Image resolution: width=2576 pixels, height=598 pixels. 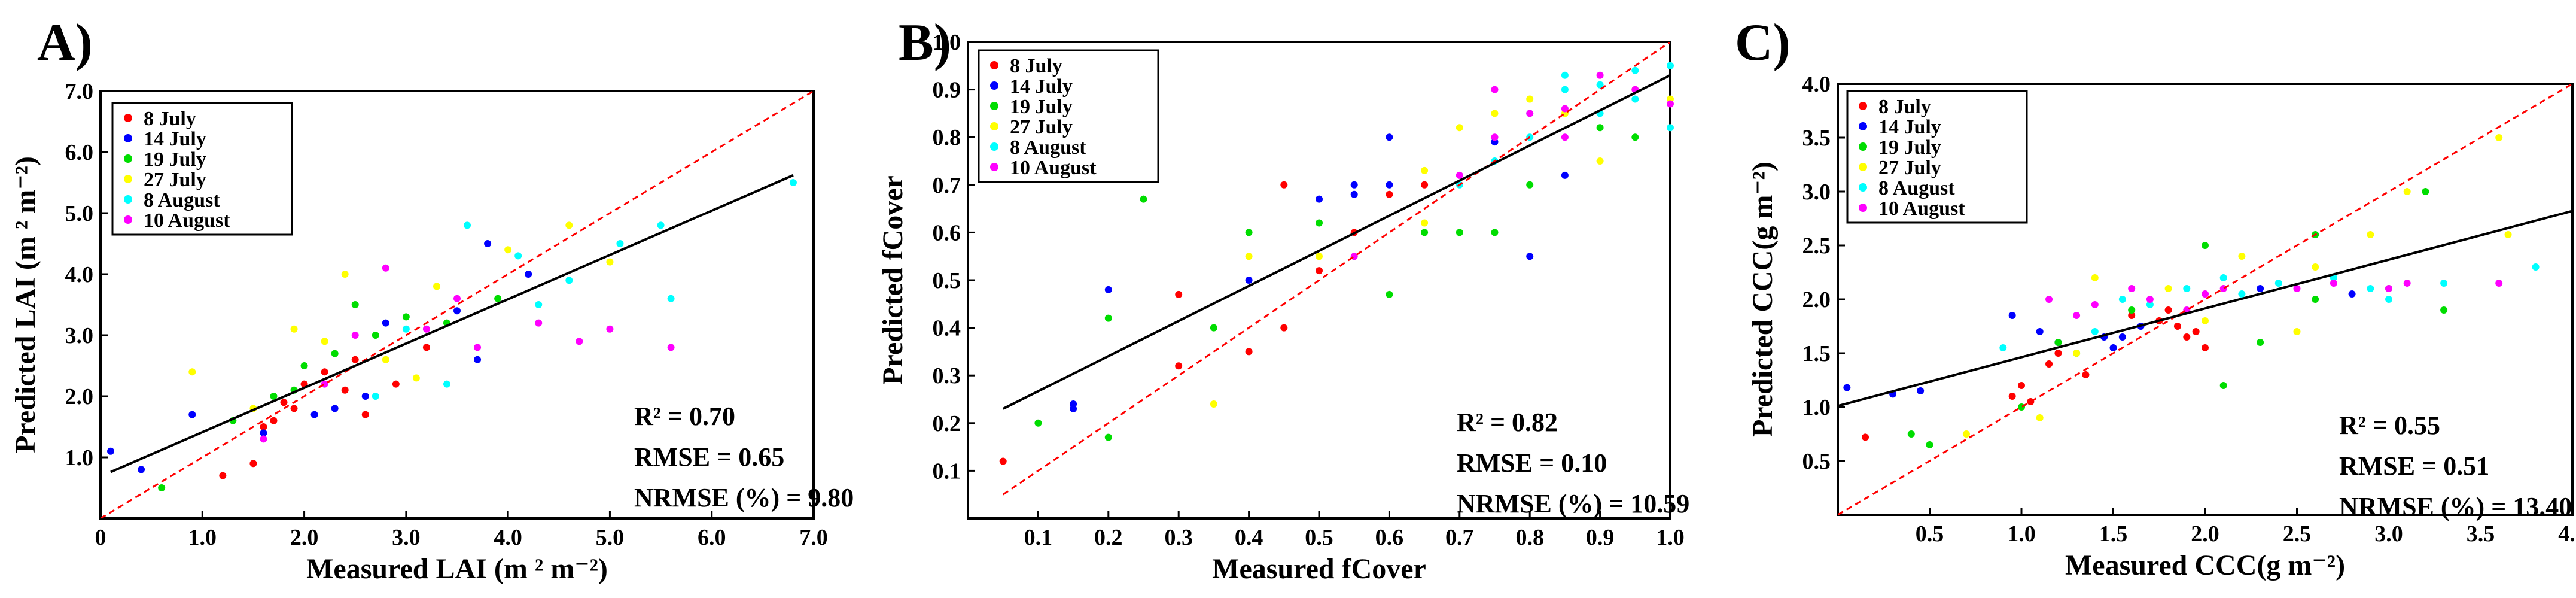 I want to click on x-tick-label: 3.5, so click(x=2481, y=534).